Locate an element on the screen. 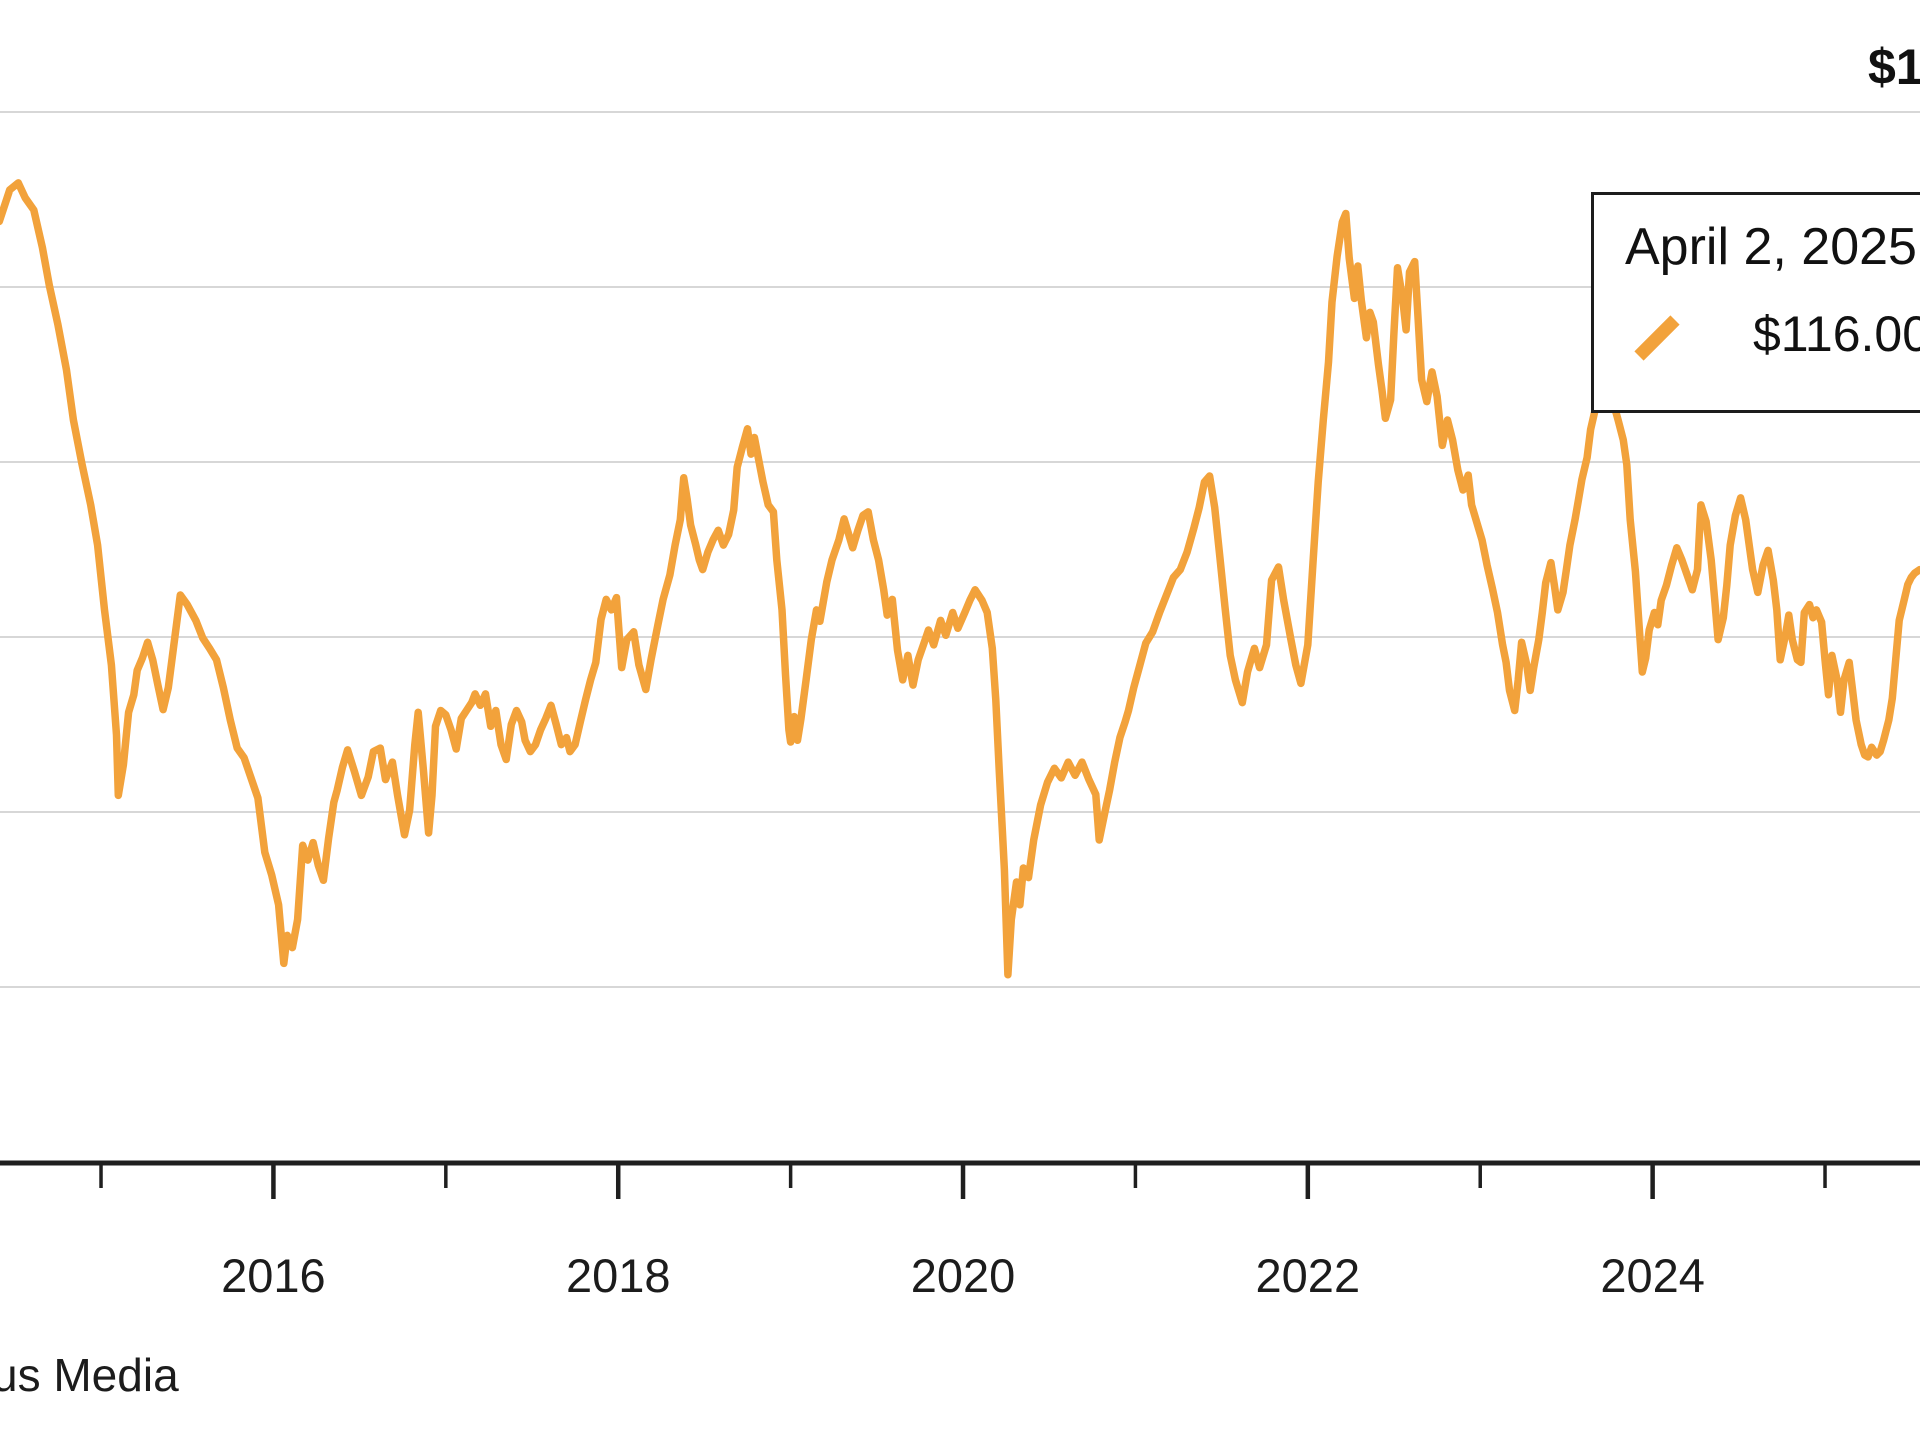 The height and width of the screenshot is (1438, 1920). x-axis-year-label: 2022 is located at coordinates (1308, 1275).